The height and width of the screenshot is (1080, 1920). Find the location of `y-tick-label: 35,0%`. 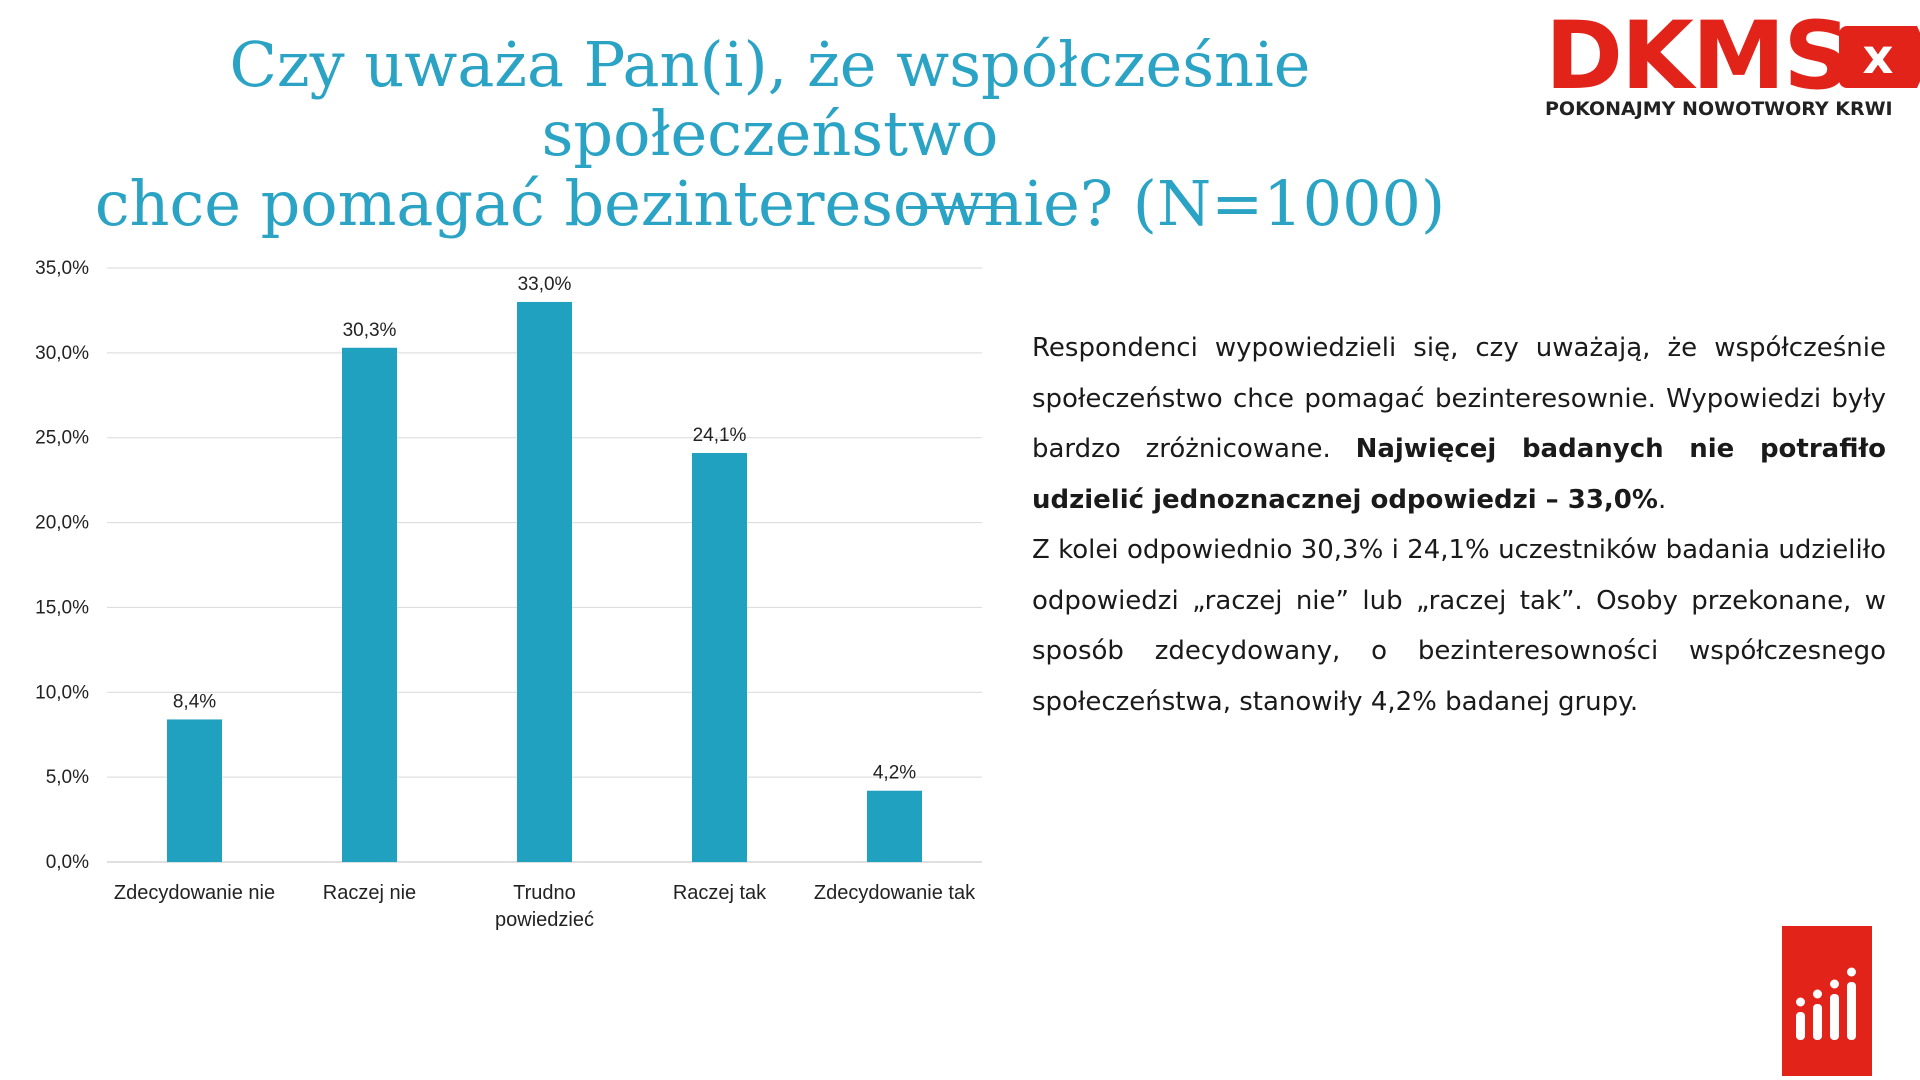

y-tick-label: 35,0% is located at coordinates (62, 268).